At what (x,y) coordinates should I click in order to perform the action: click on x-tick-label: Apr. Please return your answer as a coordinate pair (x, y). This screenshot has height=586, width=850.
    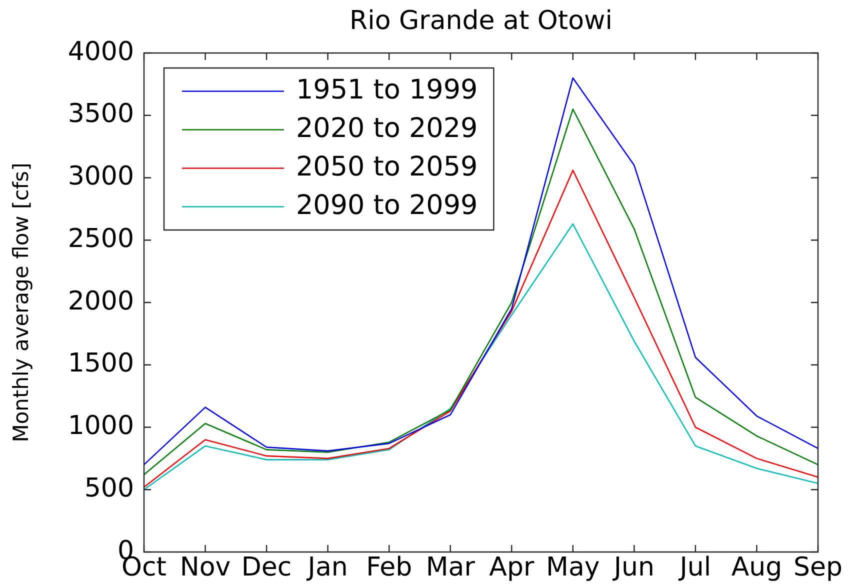
    Looking at the image, I should click on (511, 567).